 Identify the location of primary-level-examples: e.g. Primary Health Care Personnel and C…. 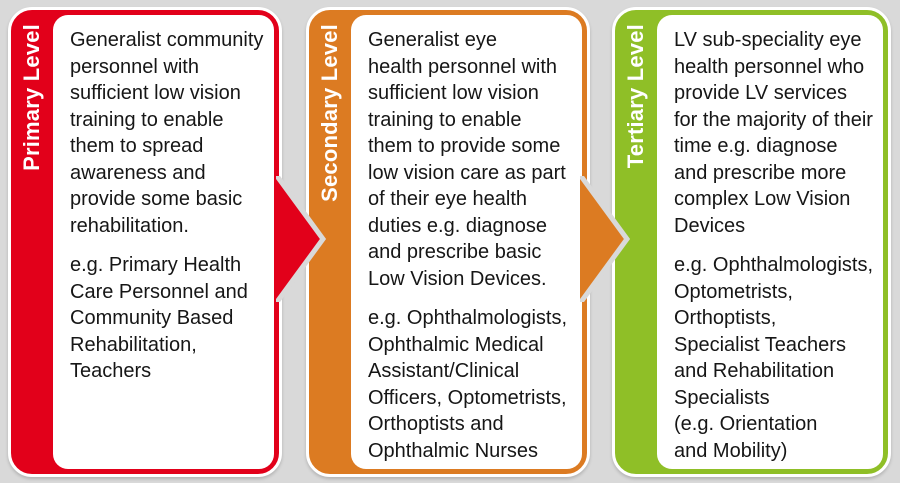
(159, 318).